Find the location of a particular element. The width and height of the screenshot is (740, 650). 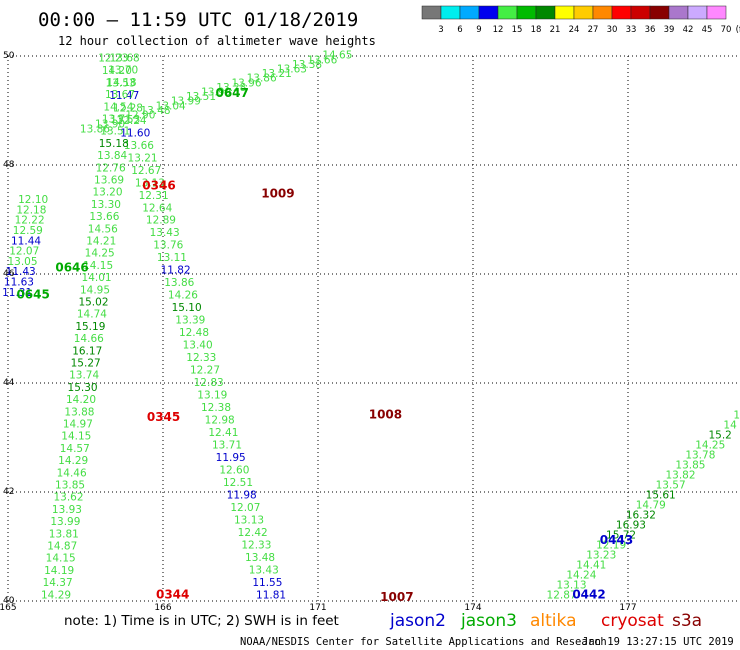

pass-time-label: 0346 is located at coordinates (158, 186).